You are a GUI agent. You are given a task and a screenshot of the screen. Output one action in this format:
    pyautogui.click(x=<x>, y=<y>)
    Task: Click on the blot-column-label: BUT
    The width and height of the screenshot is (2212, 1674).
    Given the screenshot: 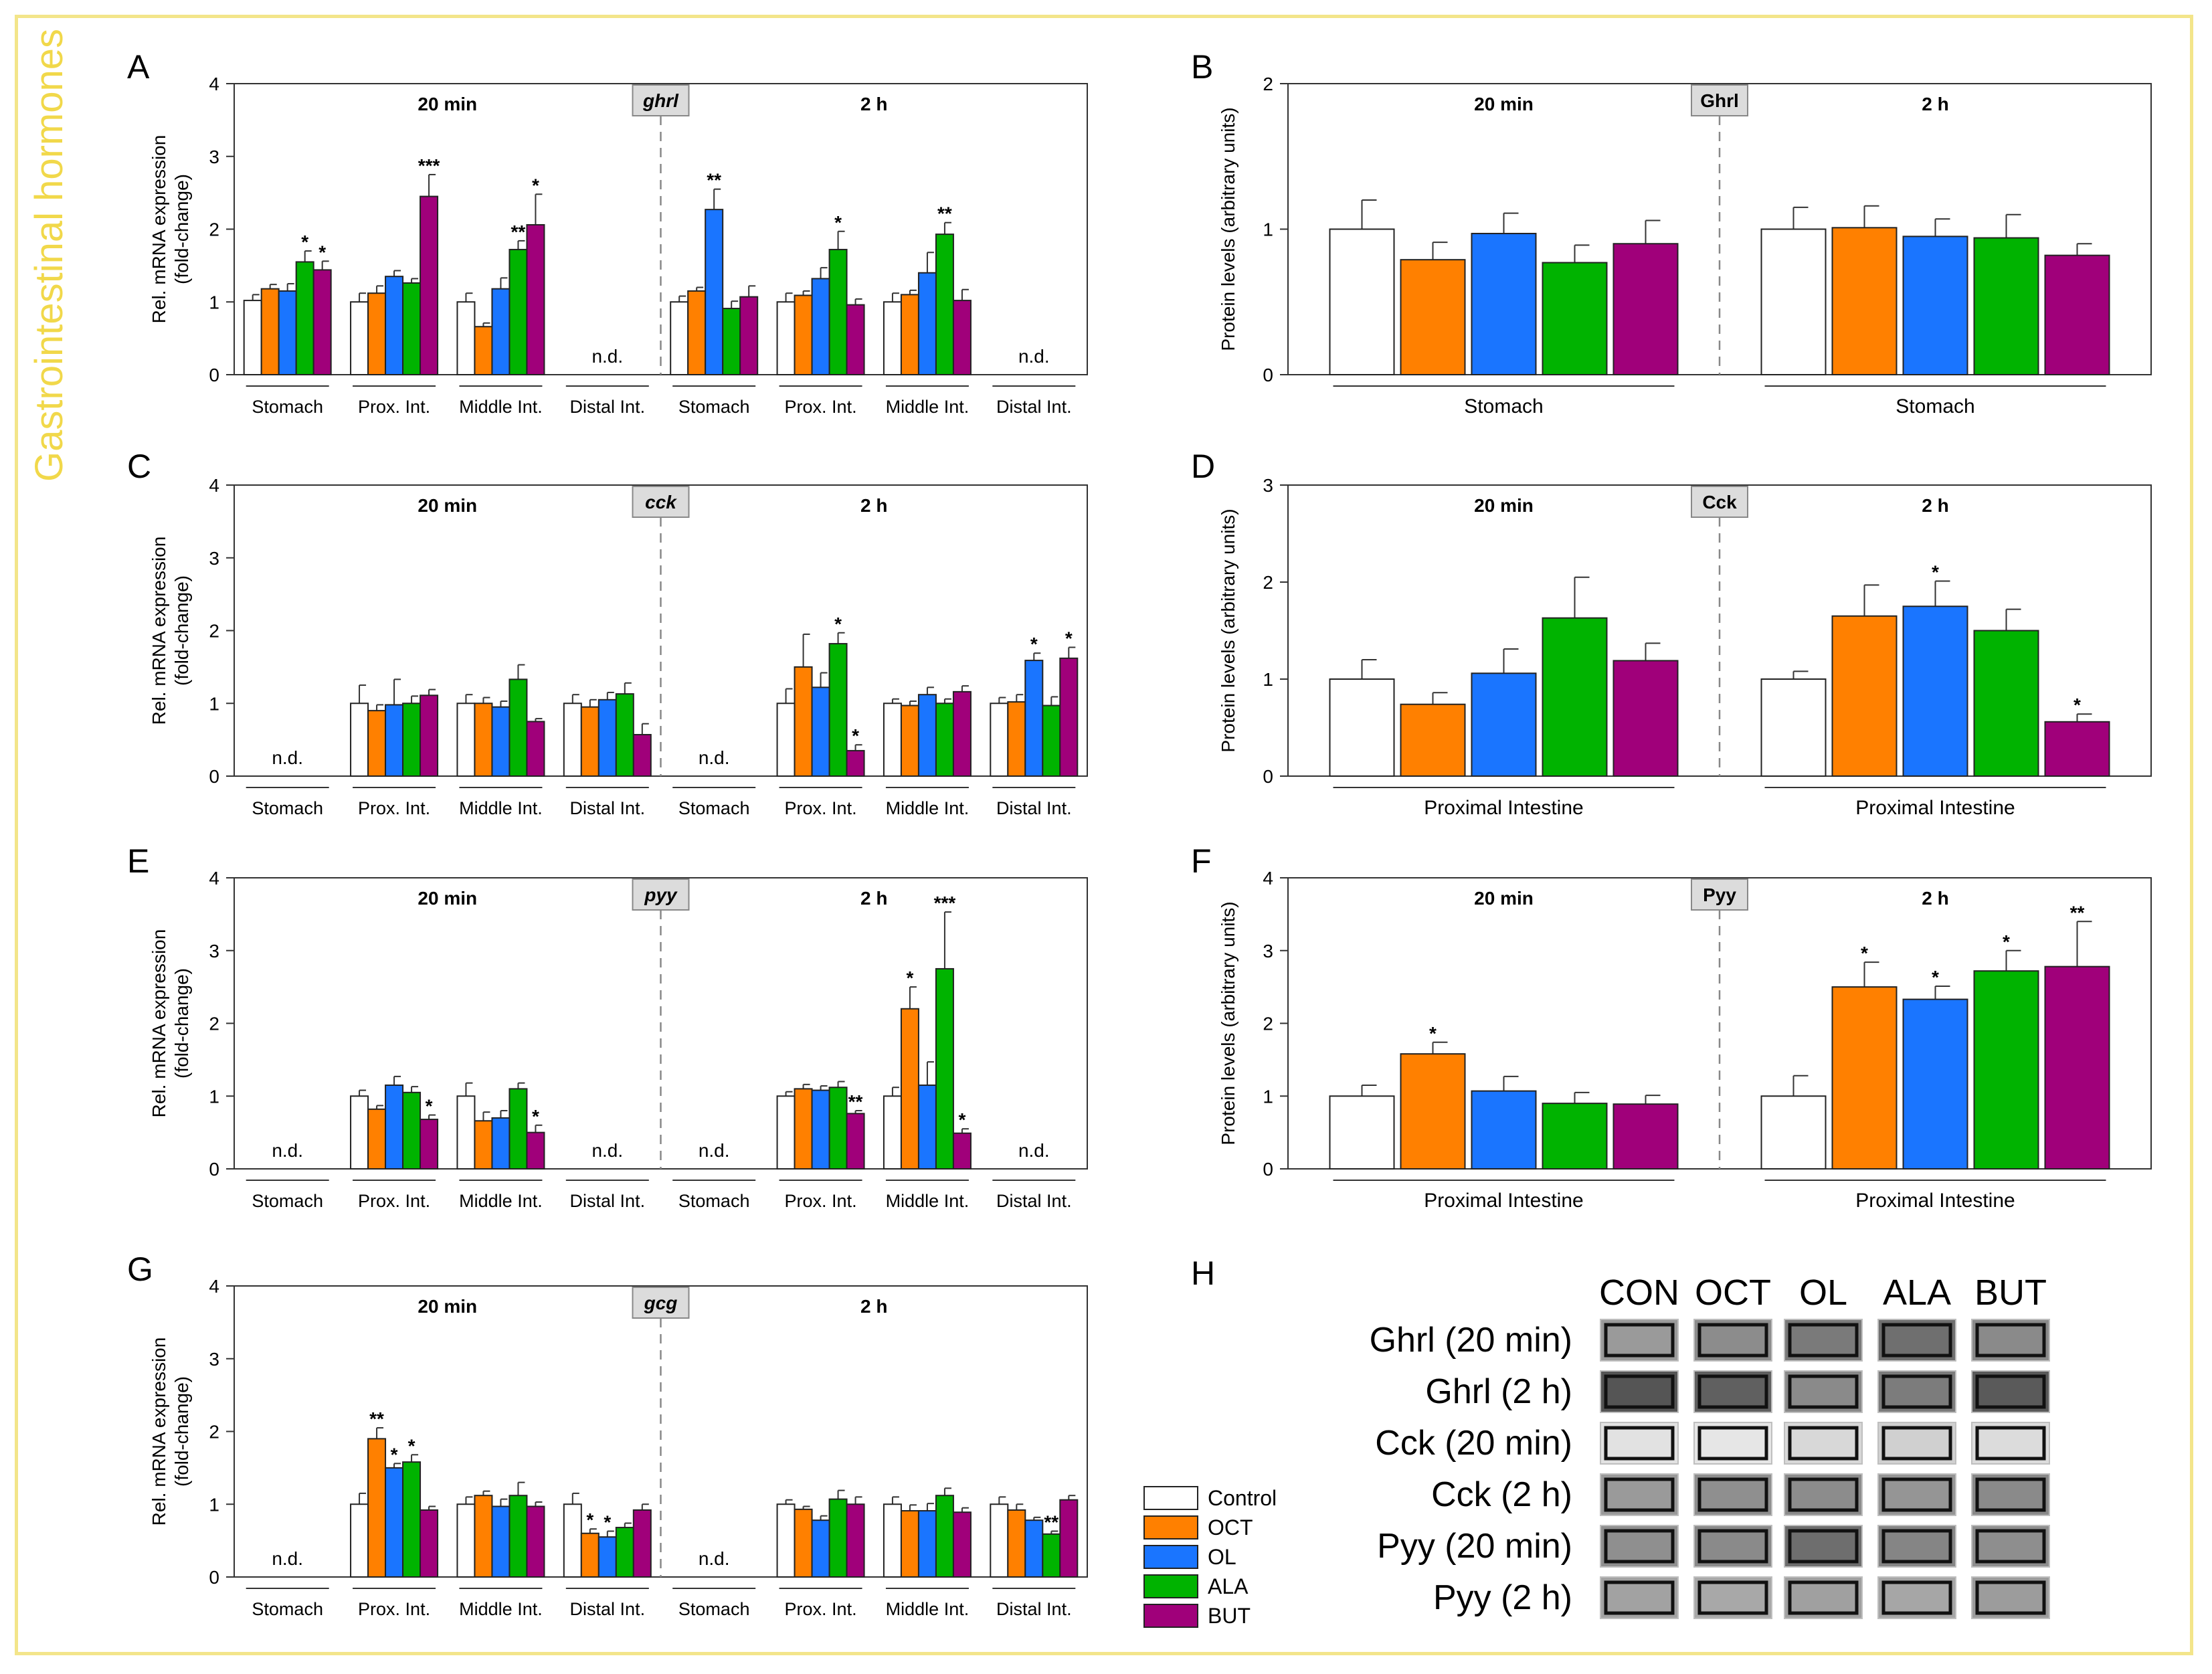 What is the action you would take?
    pyautogui.click(x=2011, y=1293)
    